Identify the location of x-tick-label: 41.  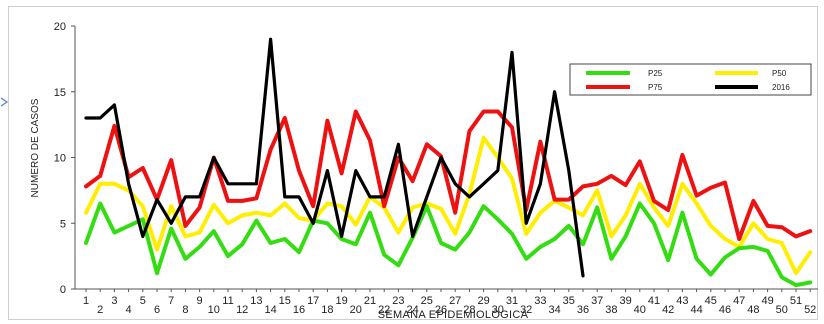
(654, 301).